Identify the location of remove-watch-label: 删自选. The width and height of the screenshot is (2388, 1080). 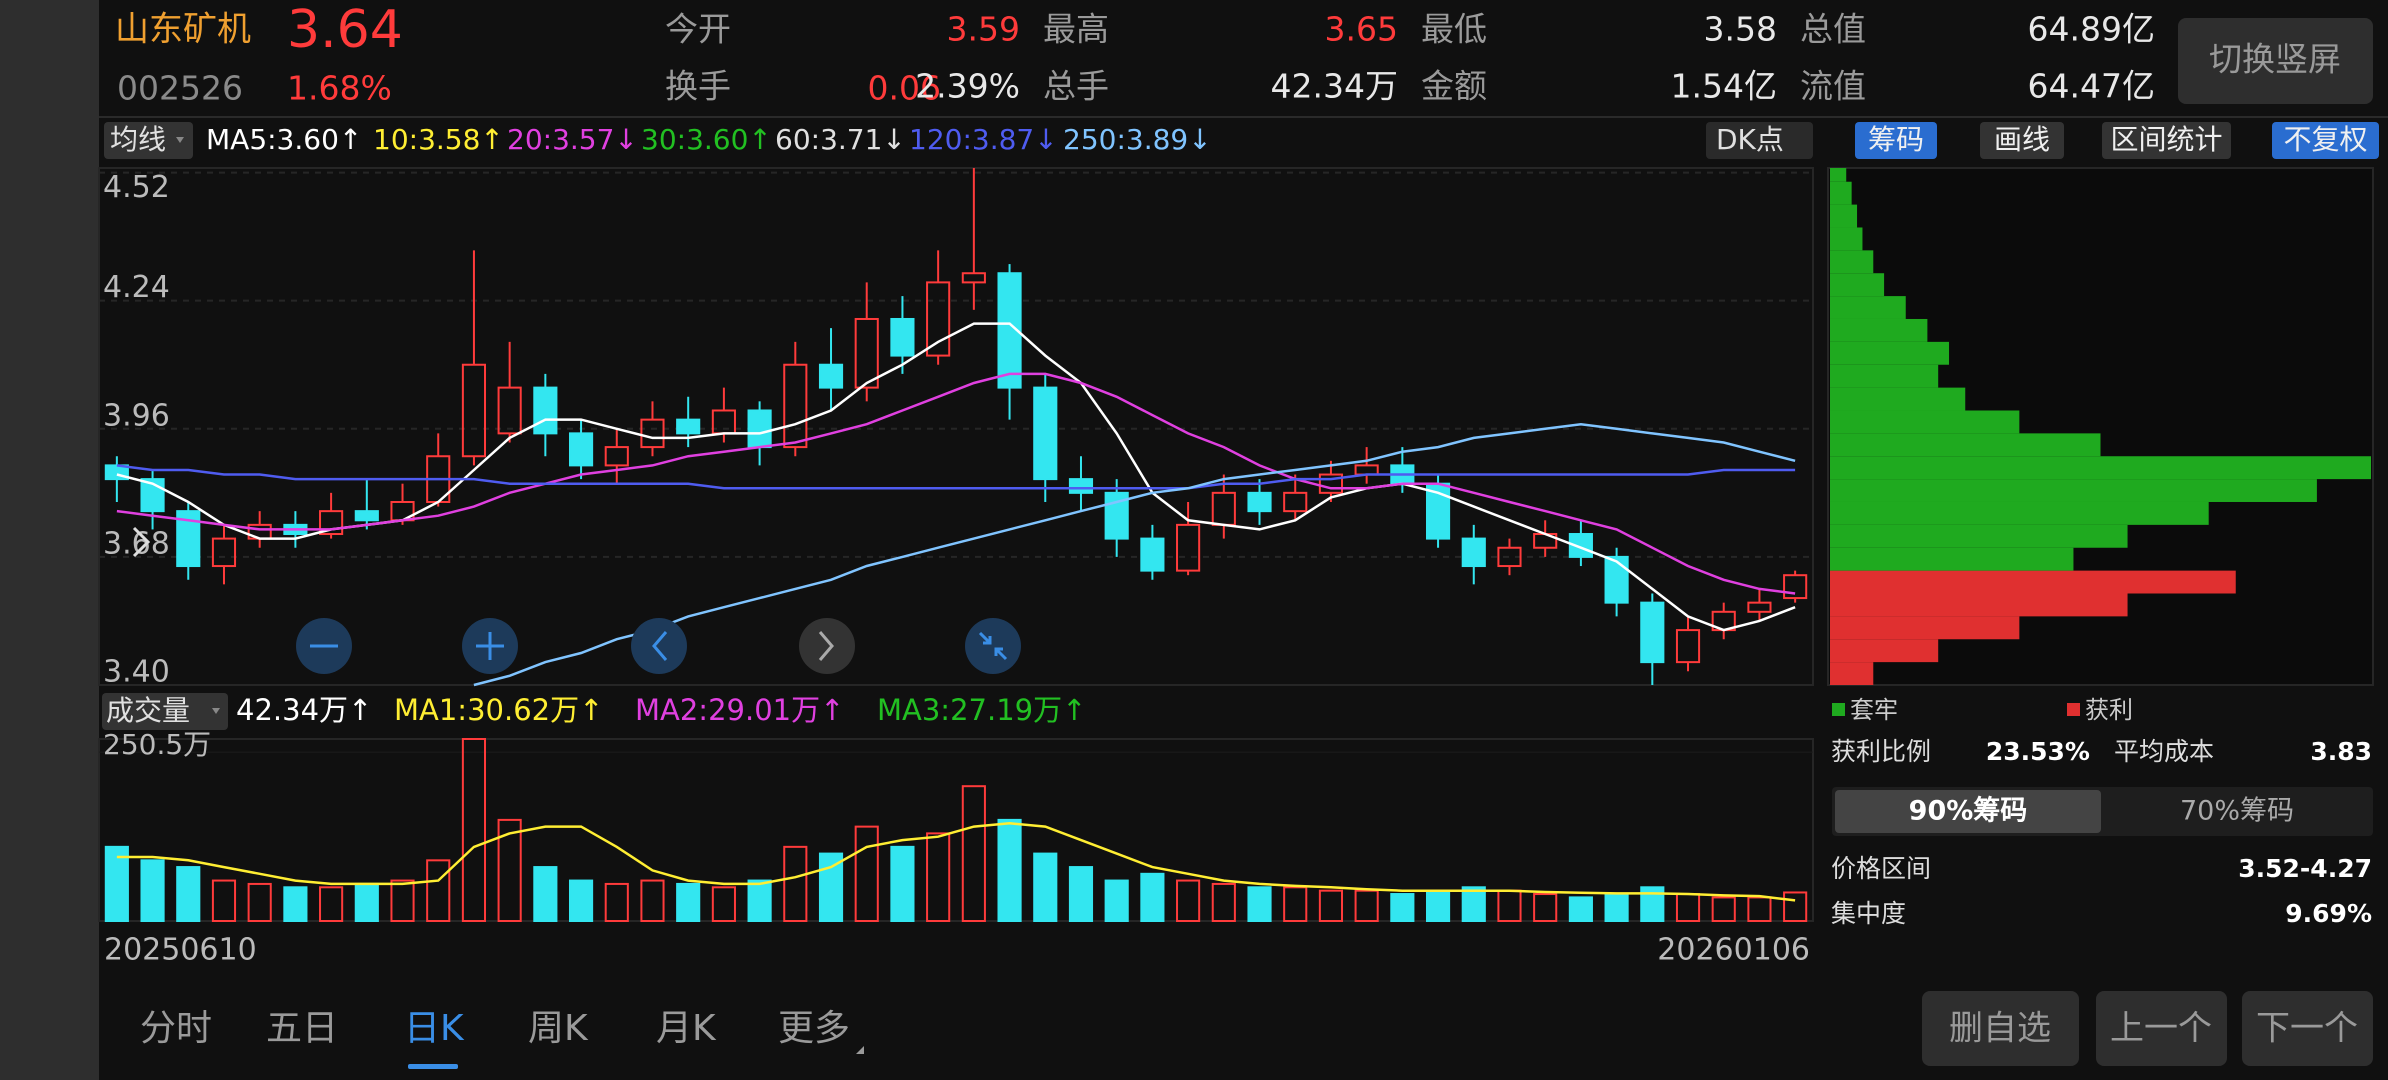
(2000, 1029).